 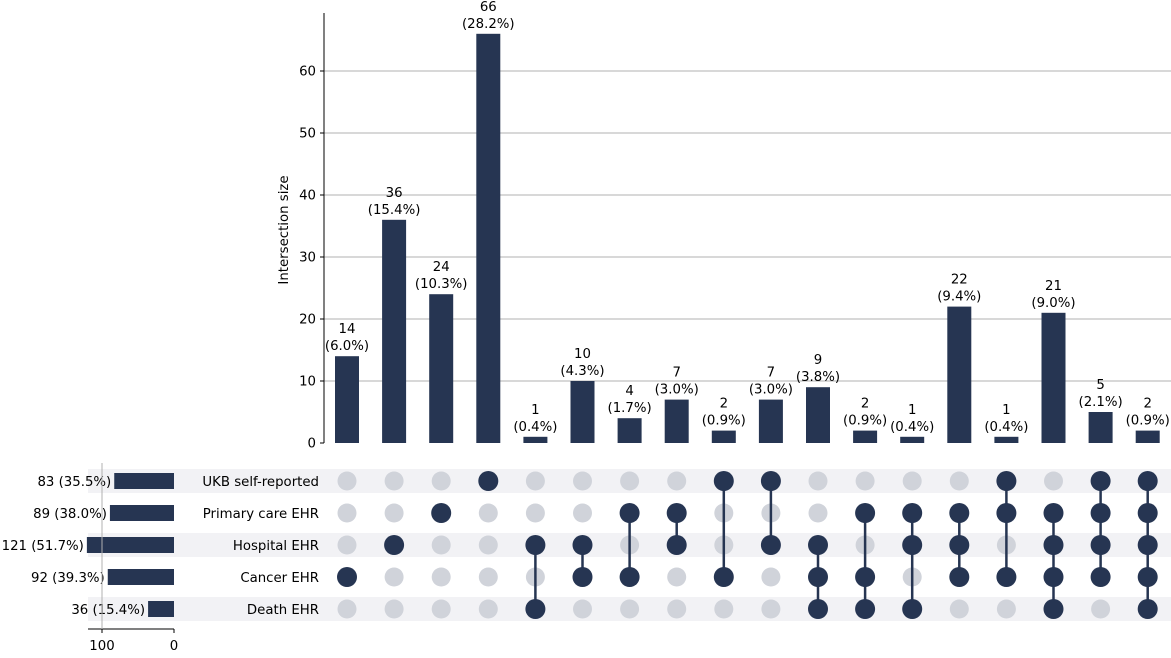 What do you see at coordinates (307, 320) in the screenshot?
I see `y-tick-label: 20` at bounding box center [307, 320].